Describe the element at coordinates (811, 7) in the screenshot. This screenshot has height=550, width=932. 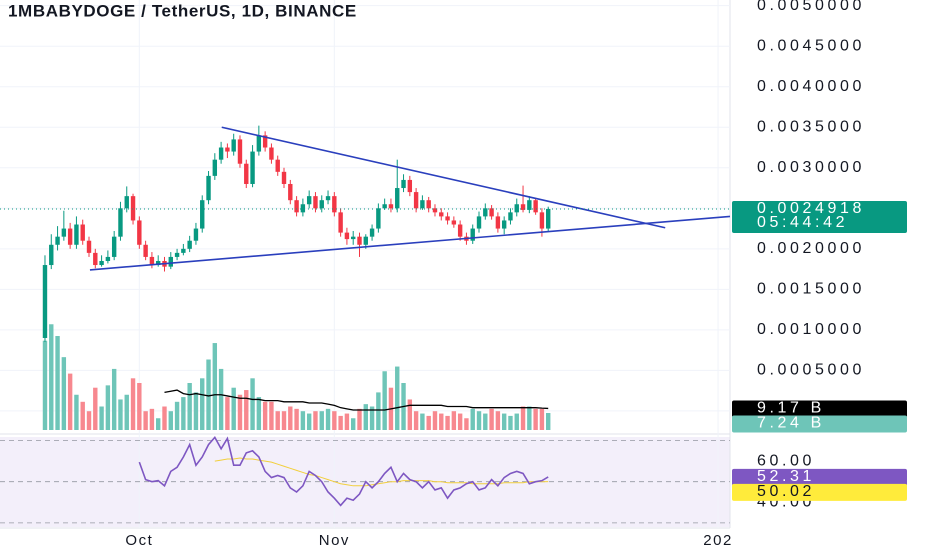
I see `y-tick-label: 0.0050000` at that location.